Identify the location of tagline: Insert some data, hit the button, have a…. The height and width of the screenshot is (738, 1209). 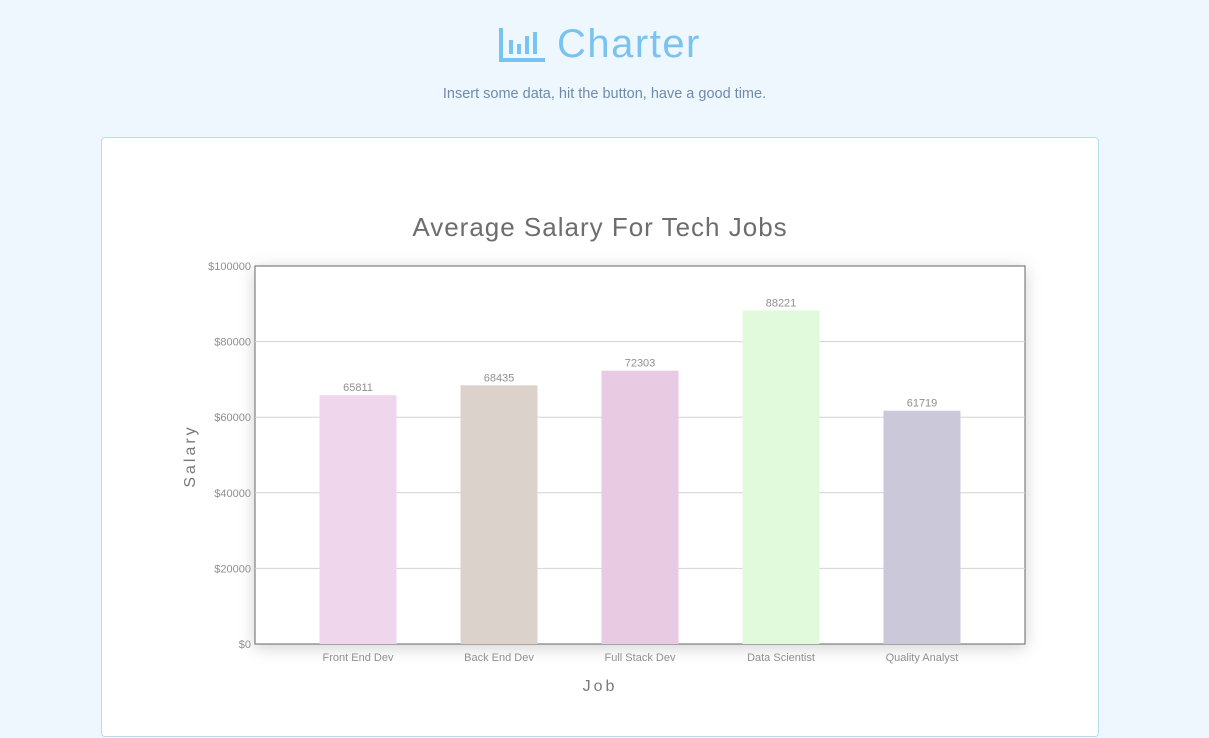
(604, 94).